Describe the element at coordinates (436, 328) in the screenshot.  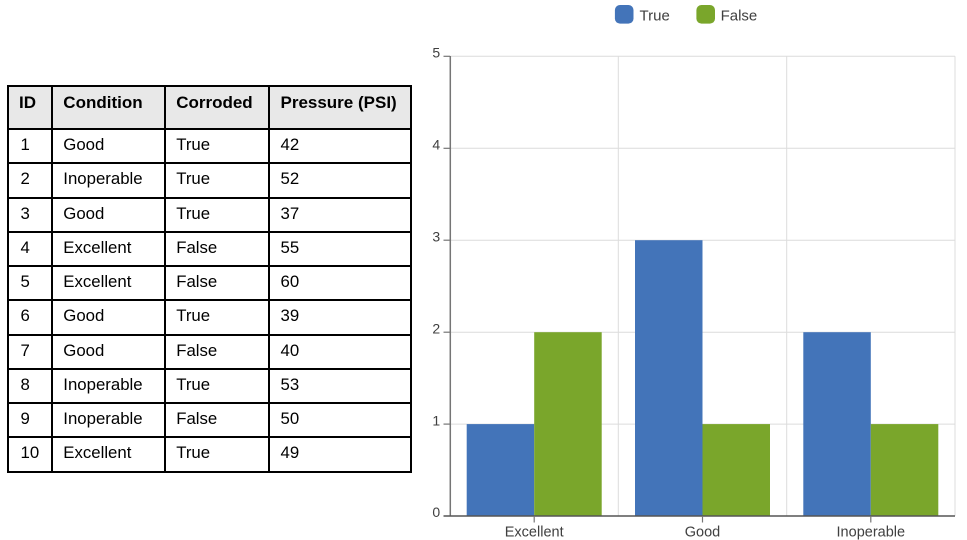
I see `svg-text: 2` at that location.